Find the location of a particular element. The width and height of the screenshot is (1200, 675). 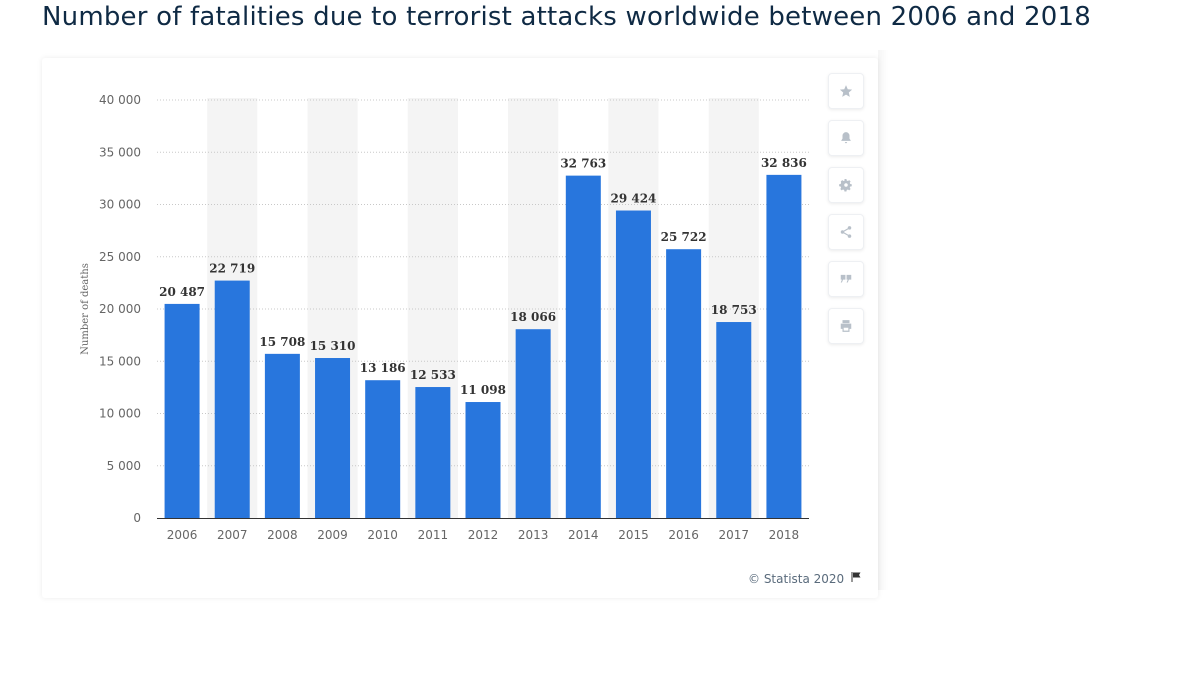

share-icon is located at coordinates (846, 232).